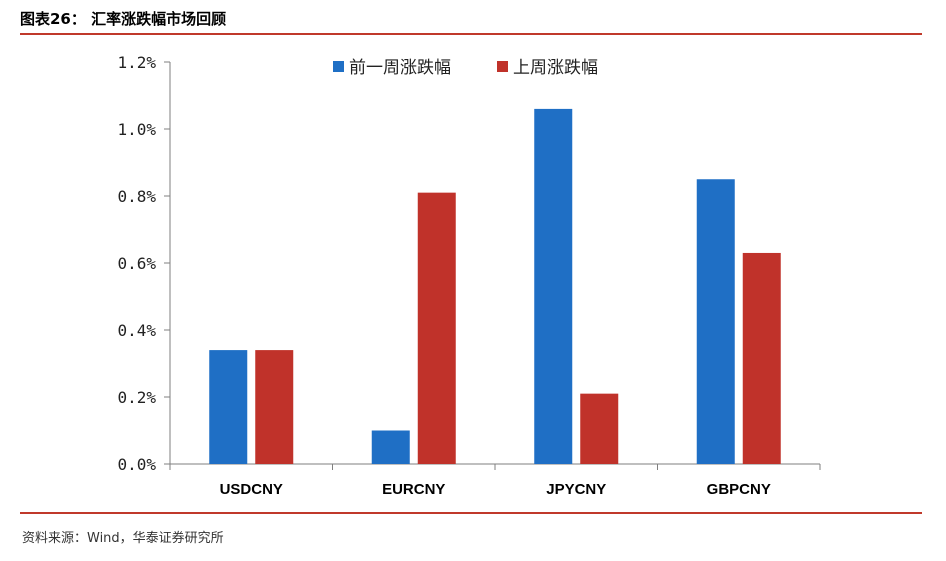  I want to click on footer-divider, so click(471, 513).